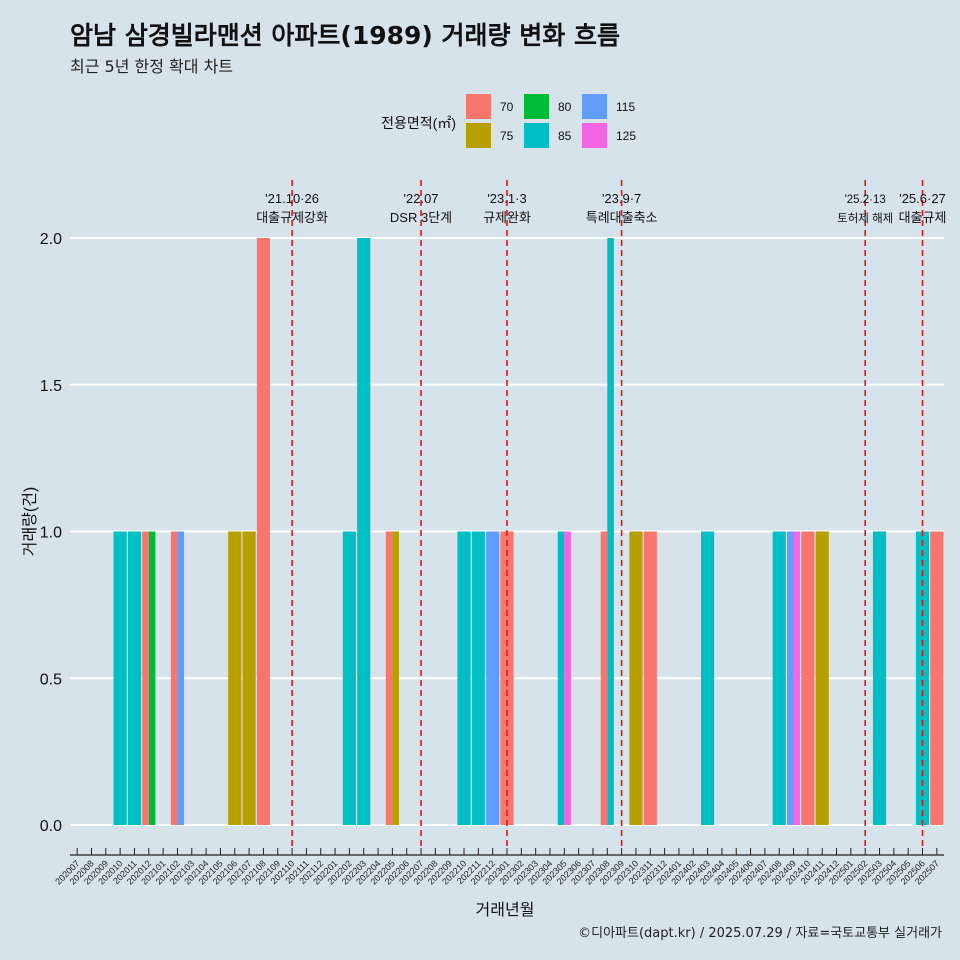  I want to click on y-tick-label: 1.0, so click(51, 533).